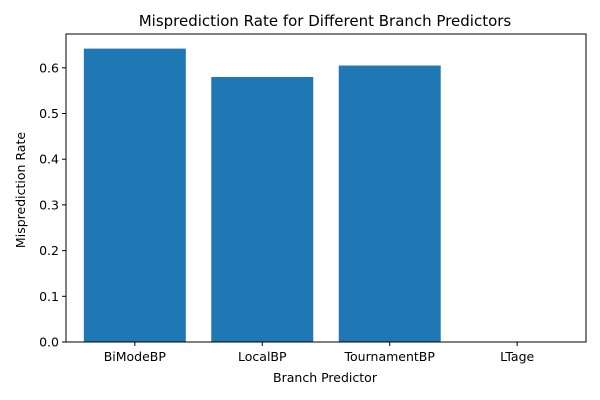  I want to click on x-tick-label: BiModeBP, so click(135, 356).